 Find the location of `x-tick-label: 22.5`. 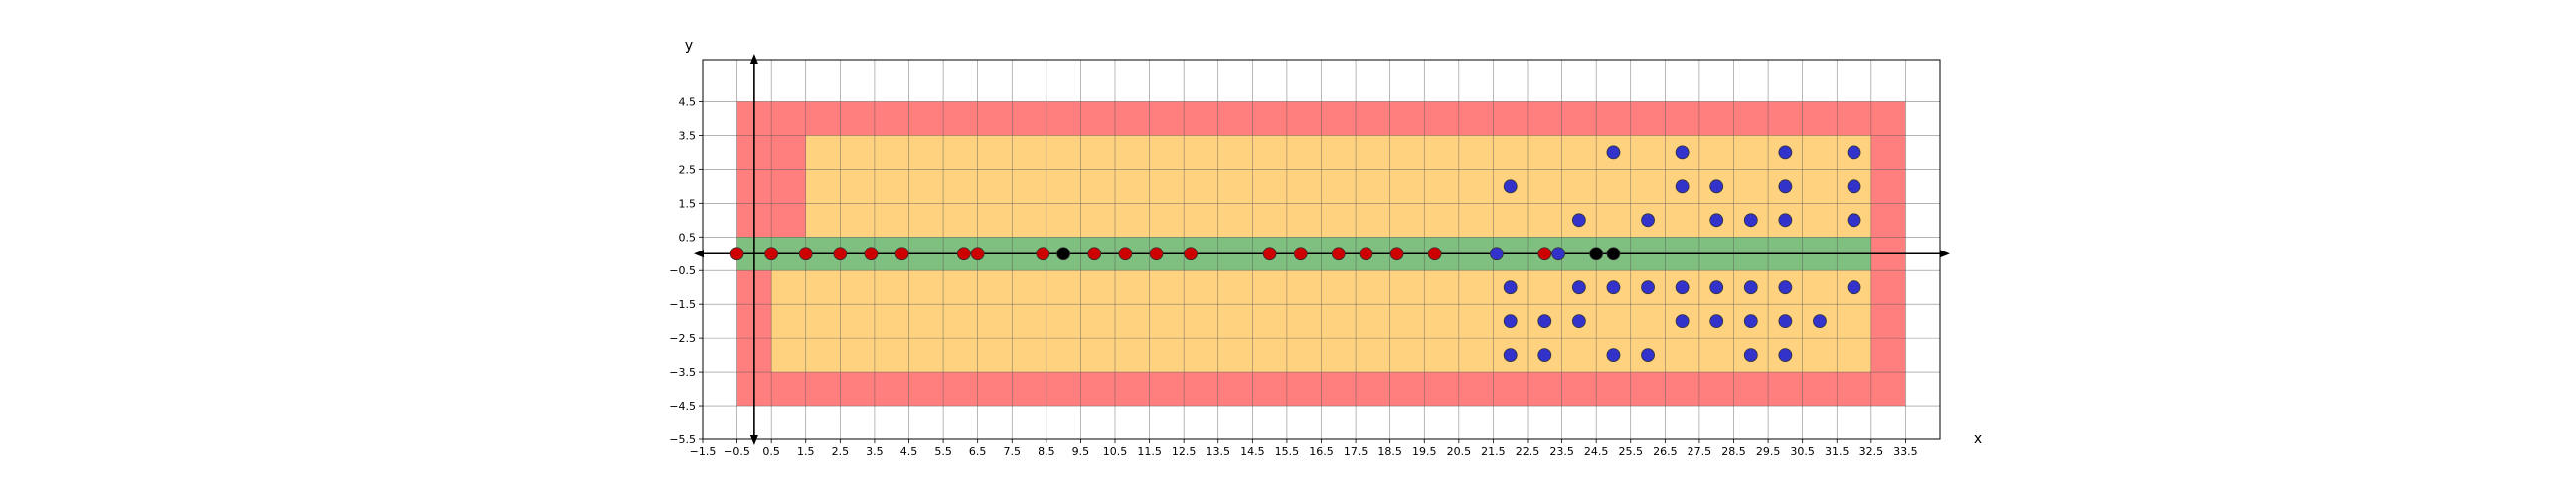

x-tick-label: 22.5 is located at coordinates (1528, 451).